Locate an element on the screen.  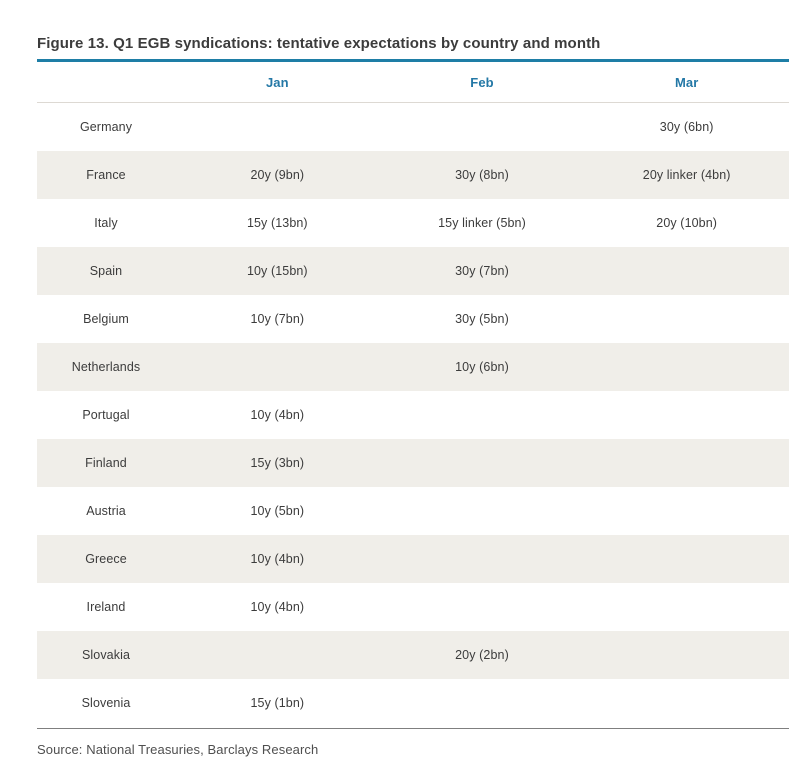
country-label: Slovakia is located at coordinates (106, 655).